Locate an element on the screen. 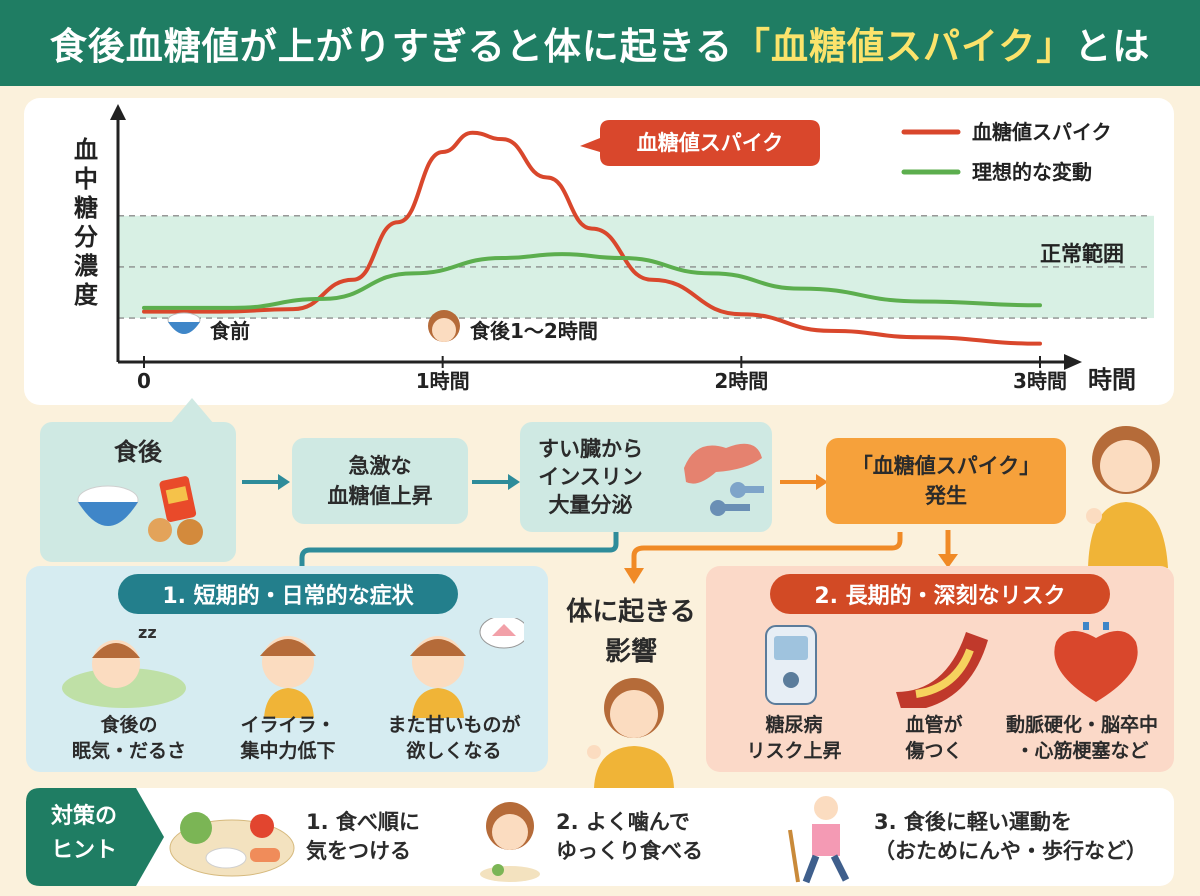 The width and height of the screenshot is (1200, 896). marker-before-meal: 食前 is located at coordinates (230, 331).